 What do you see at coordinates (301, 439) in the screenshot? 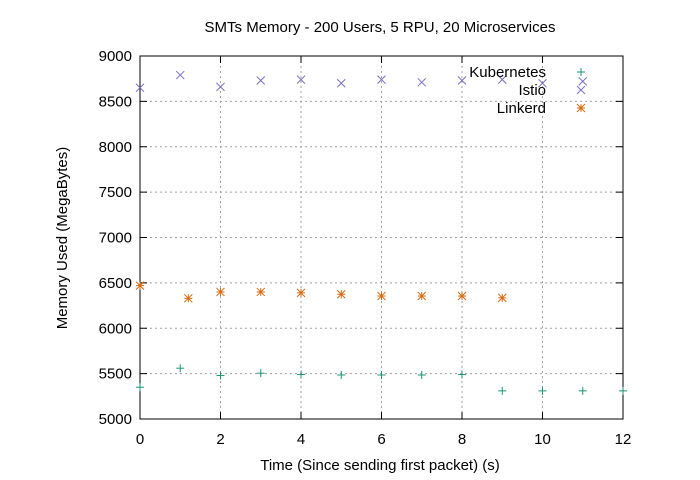
I see `x-tick-label: 4` at bounding box center [301, 439].